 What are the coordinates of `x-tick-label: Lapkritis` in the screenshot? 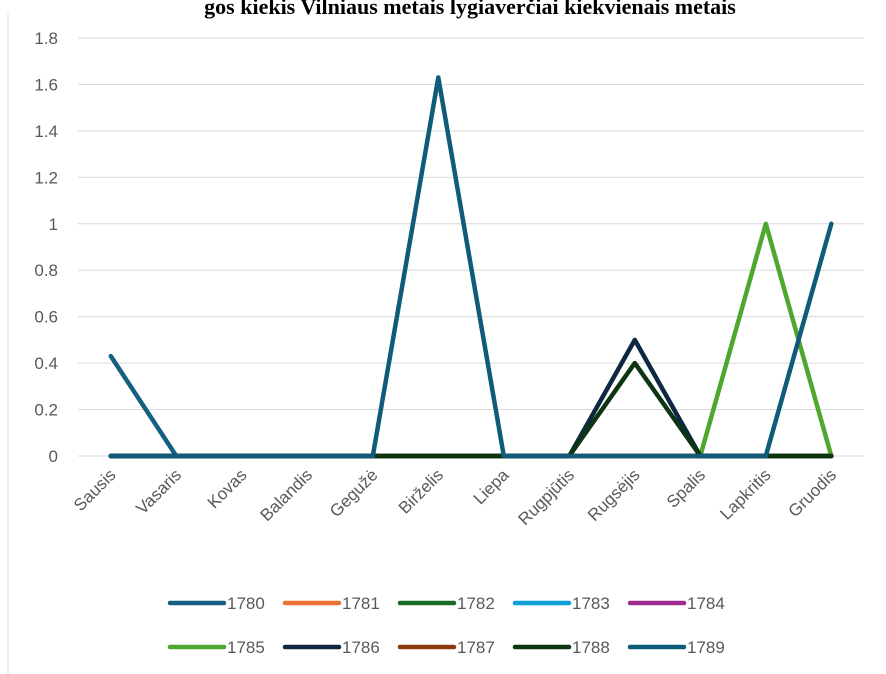 It's located at (745, 494).